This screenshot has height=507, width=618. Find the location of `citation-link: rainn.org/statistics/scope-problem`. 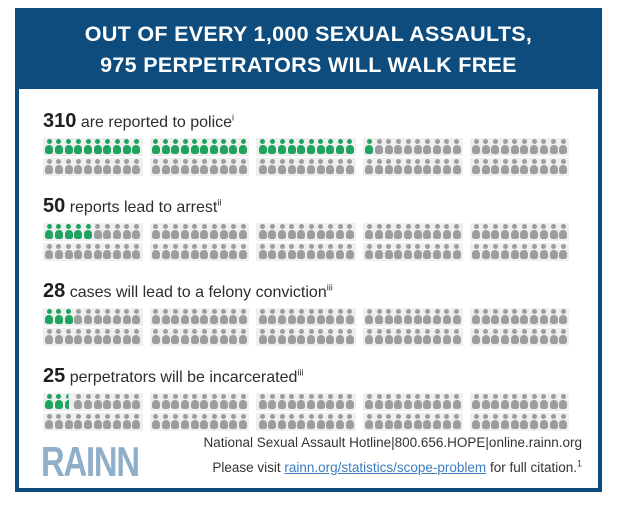

citation-link: rainn.org/statistics/scope-problem is located at coordinates (385, 467).